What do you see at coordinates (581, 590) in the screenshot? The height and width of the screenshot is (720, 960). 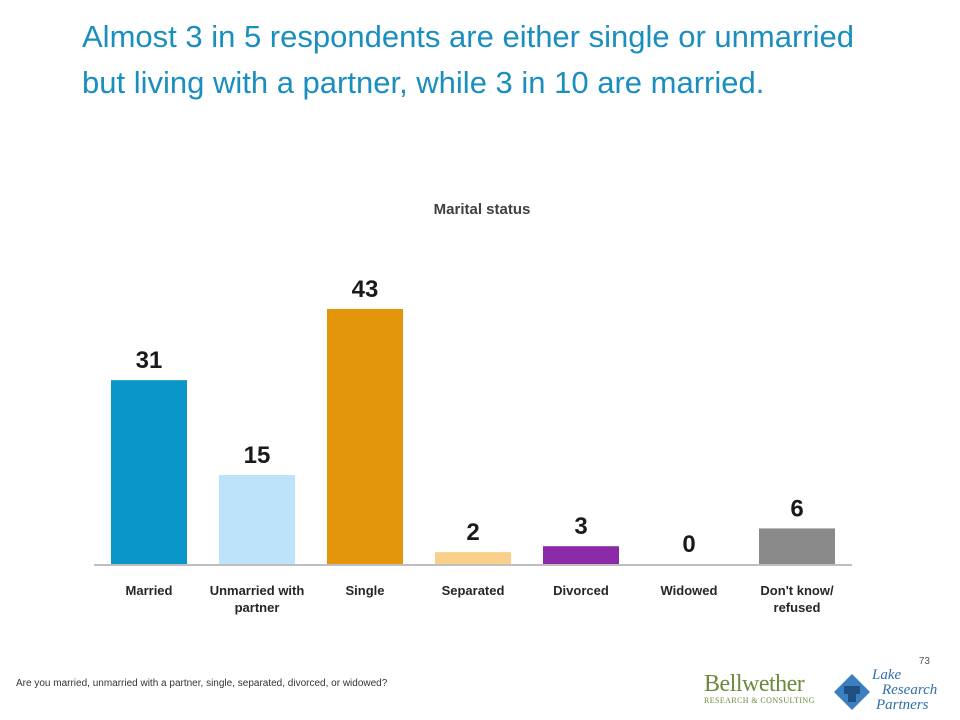 I see `category-label-4: Divorced` at bounding box center [581, 590].